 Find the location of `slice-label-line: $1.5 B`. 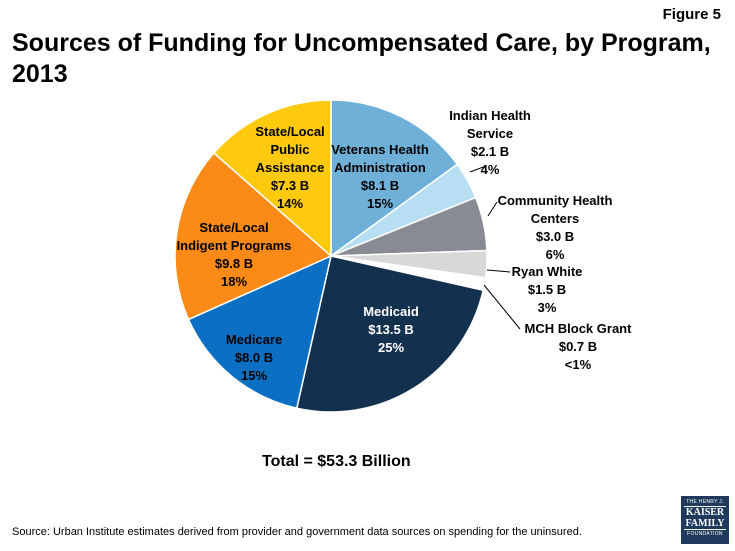

slice-label-line: $1.5 B is located at coordinates (547, 289).